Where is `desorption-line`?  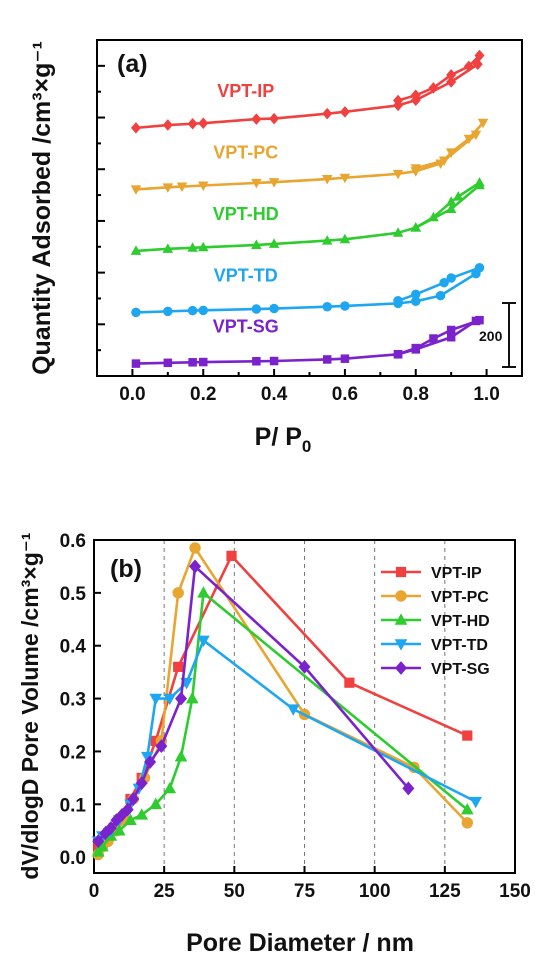
desorption-line is located at coordinates (438, 337).